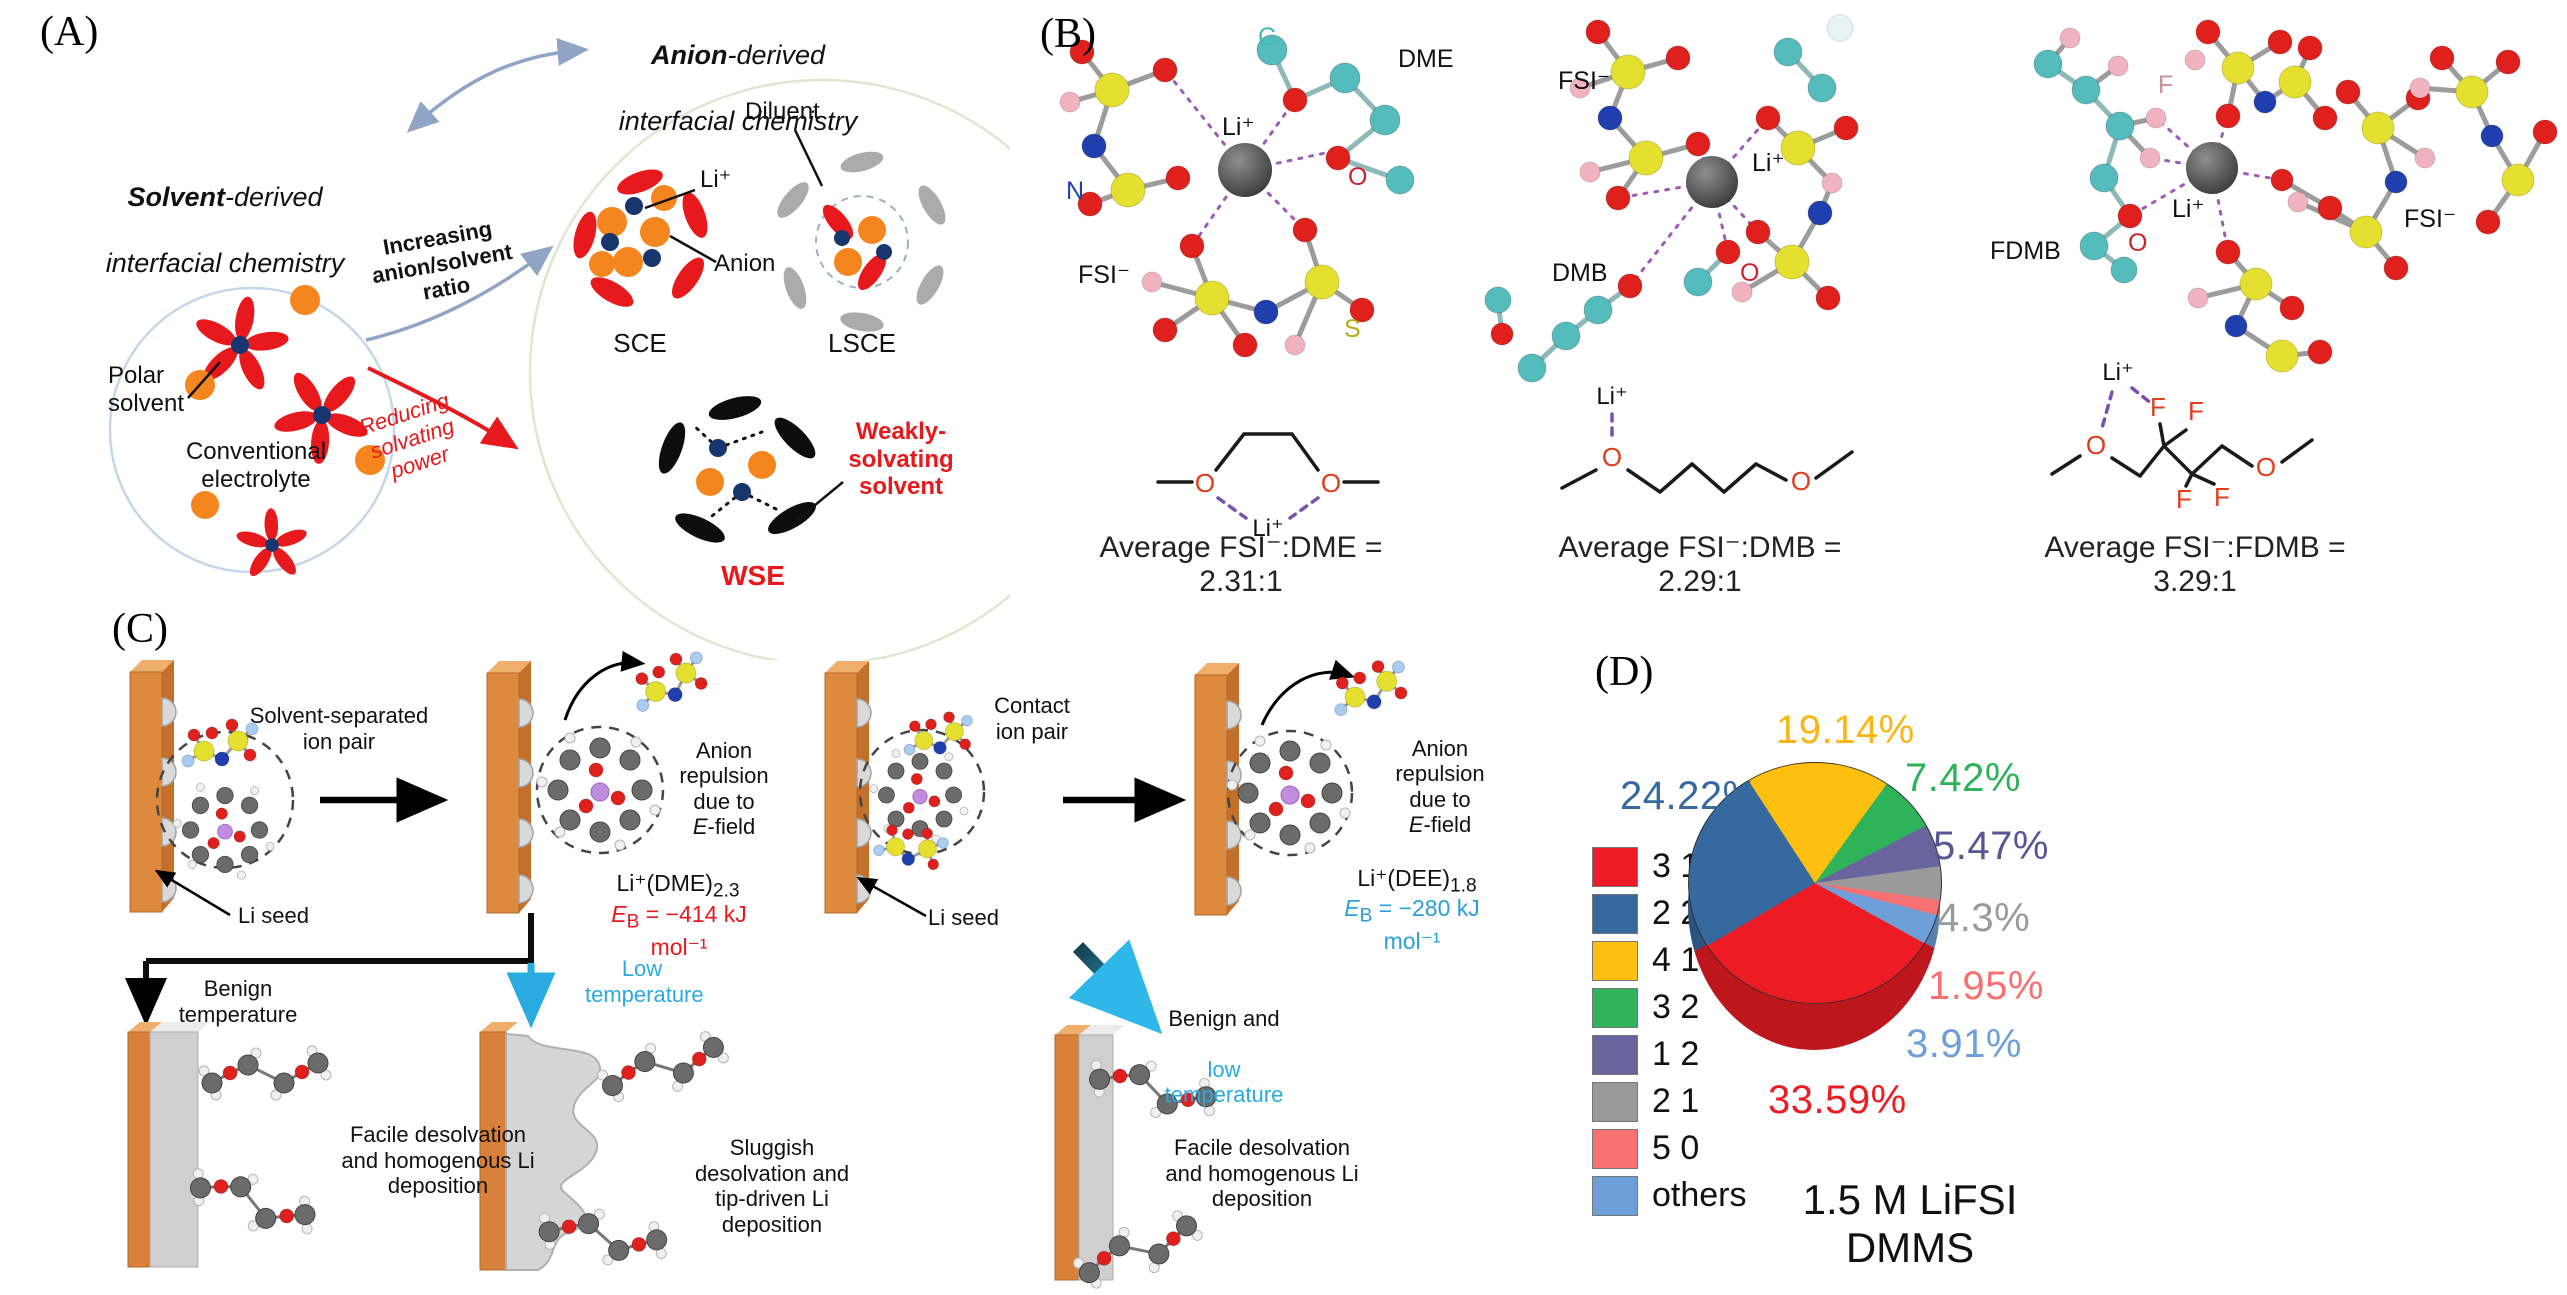  What do you see at coordinates (273, 196) in the screenshot?
I see `solvent-rest: -derived` at bounding box center [273, 196].